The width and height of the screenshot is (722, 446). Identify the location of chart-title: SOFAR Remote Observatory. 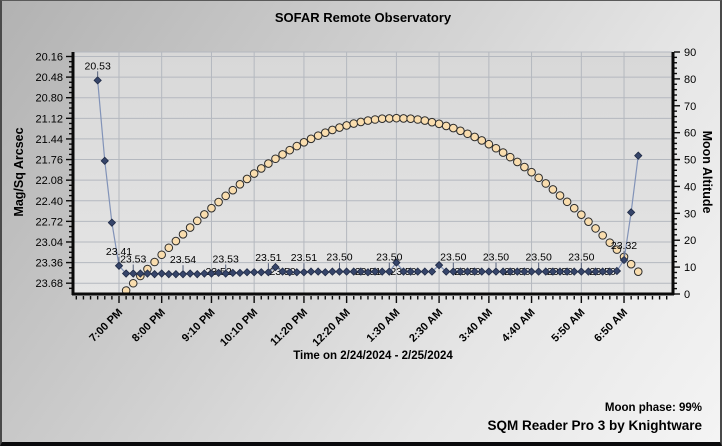
(363, 17).